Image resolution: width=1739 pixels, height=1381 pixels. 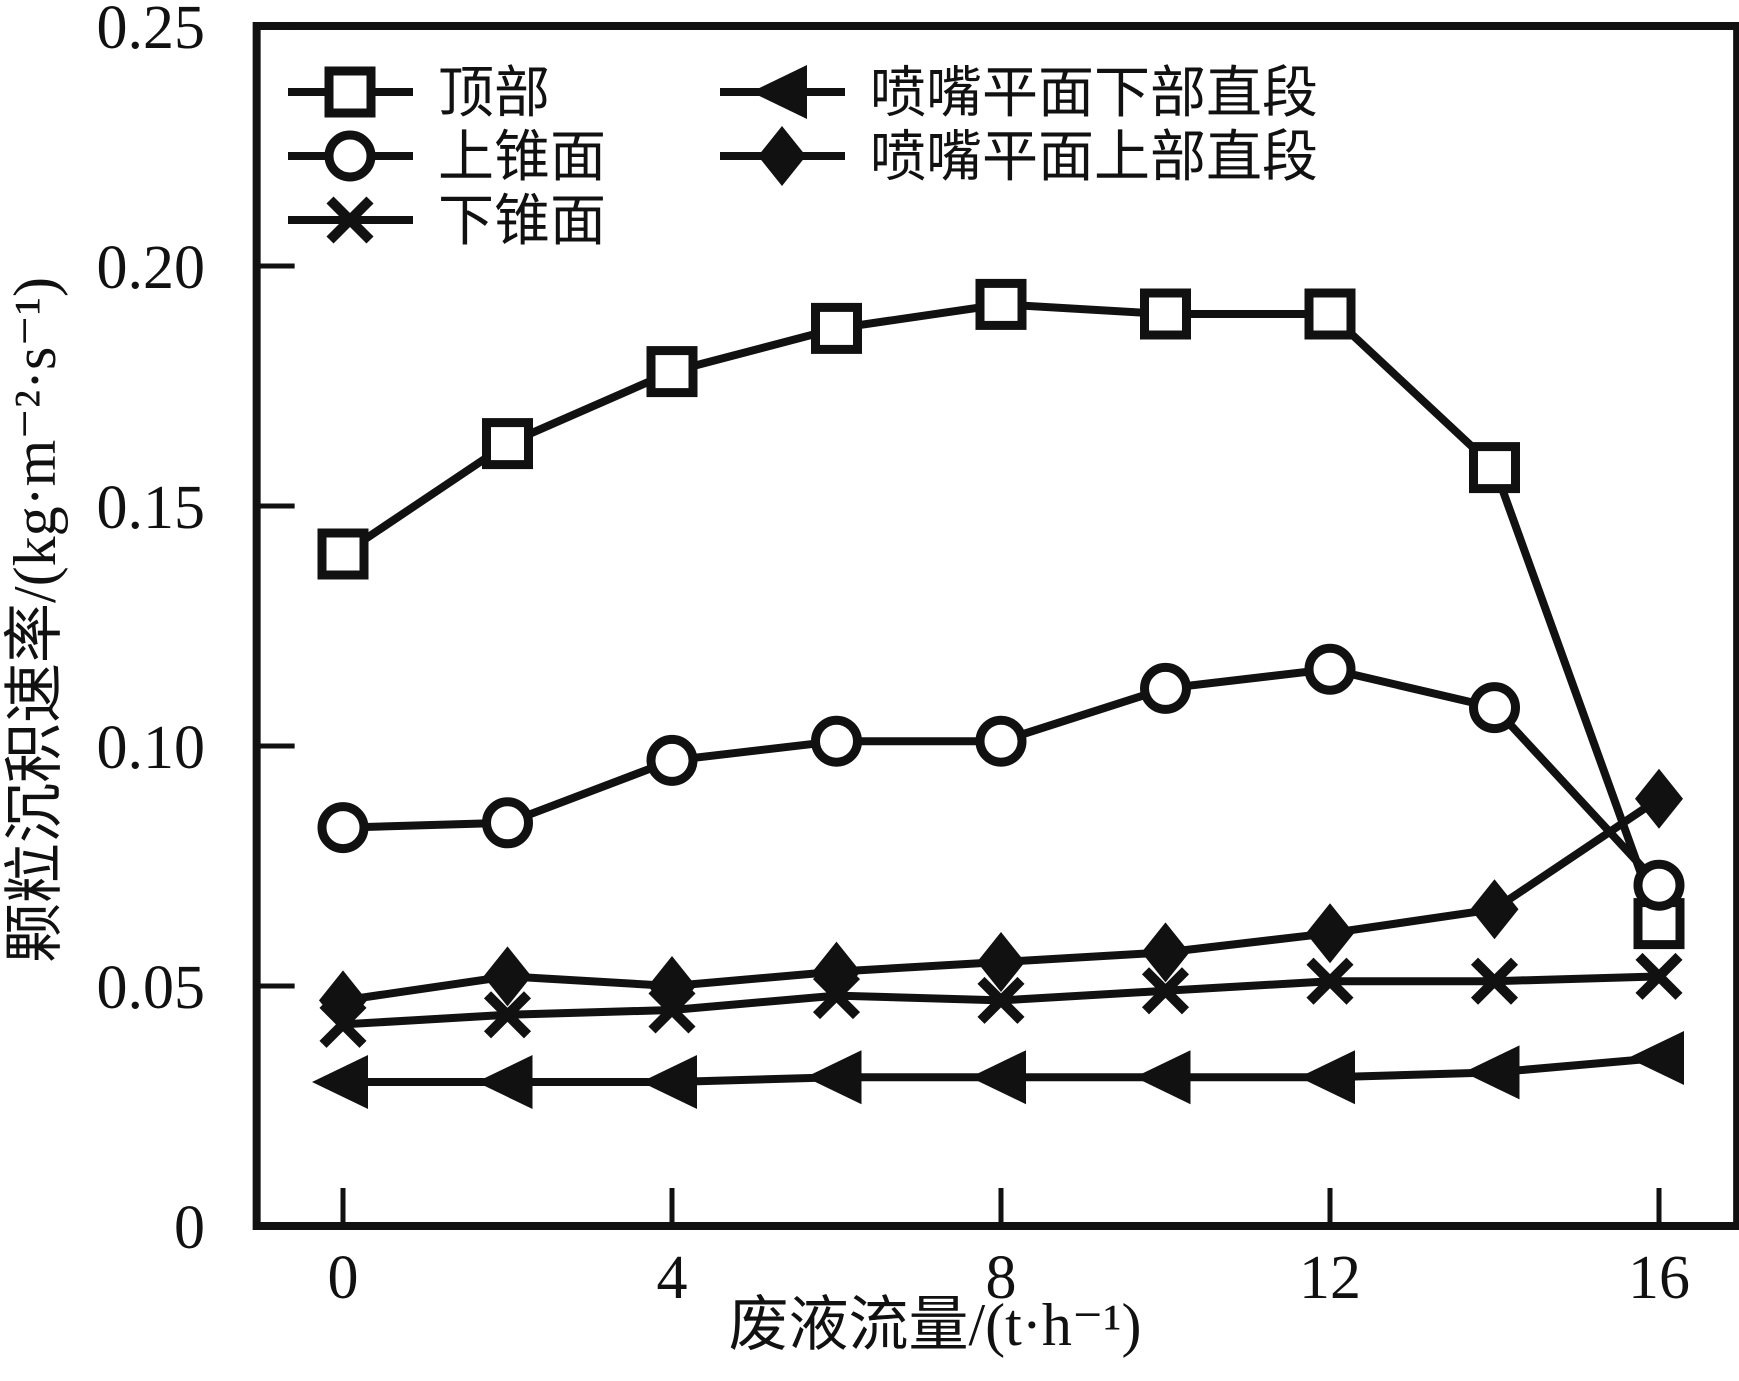 I want to click on series-喷嘴平面上部直段, so click(x=1001, y=899).